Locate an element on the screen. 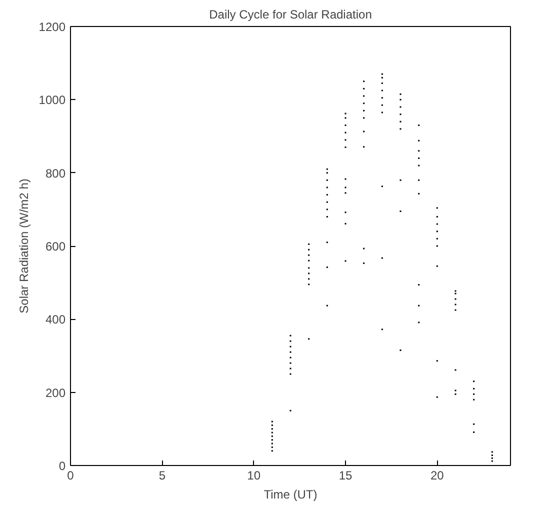  y-tick-label: 1000 is located at coordinates (52, 100).